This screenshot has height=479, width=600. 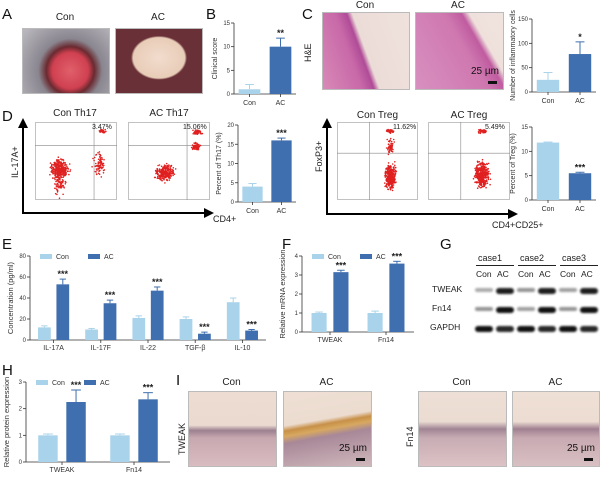 What do you see at coordinates (225, 219) in the screenshot?
I see `th17-x-axis-label: CD4+` at bounding box center [225, 219].